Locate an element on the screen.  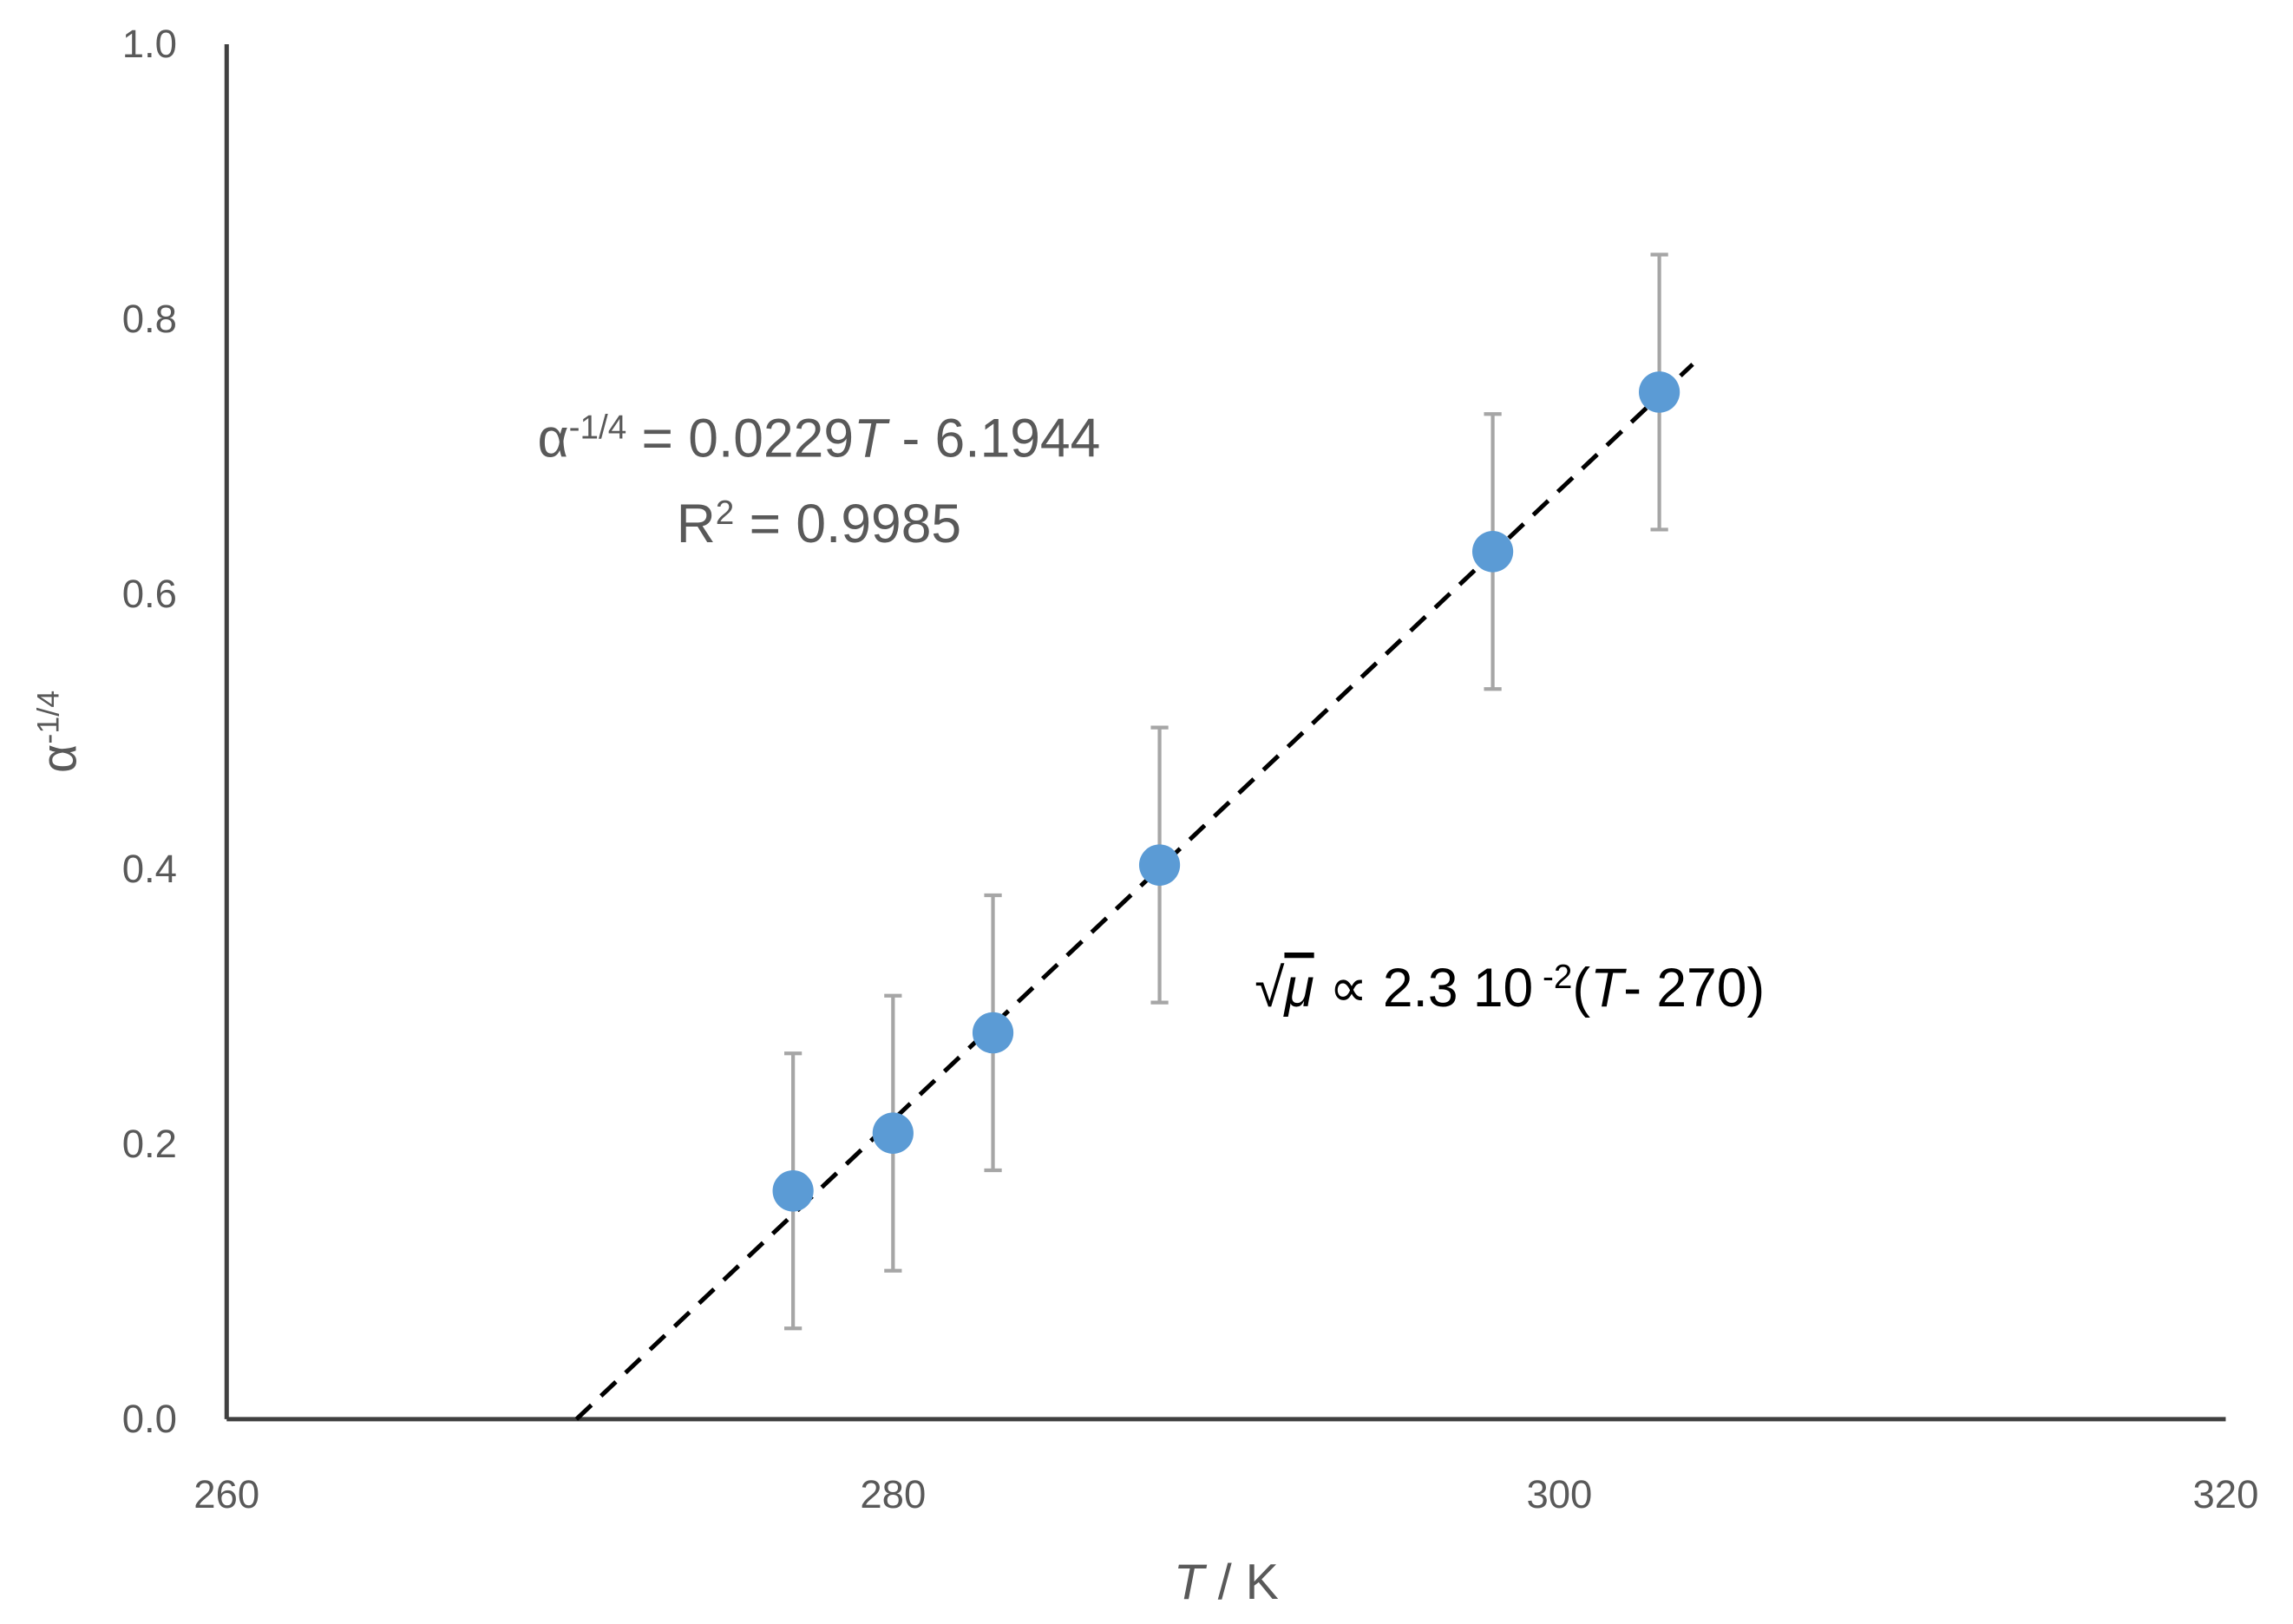
scaling-law: √μ ∝ 2.3 10 -2(T- 270) is located at coordinates (1510, 988).